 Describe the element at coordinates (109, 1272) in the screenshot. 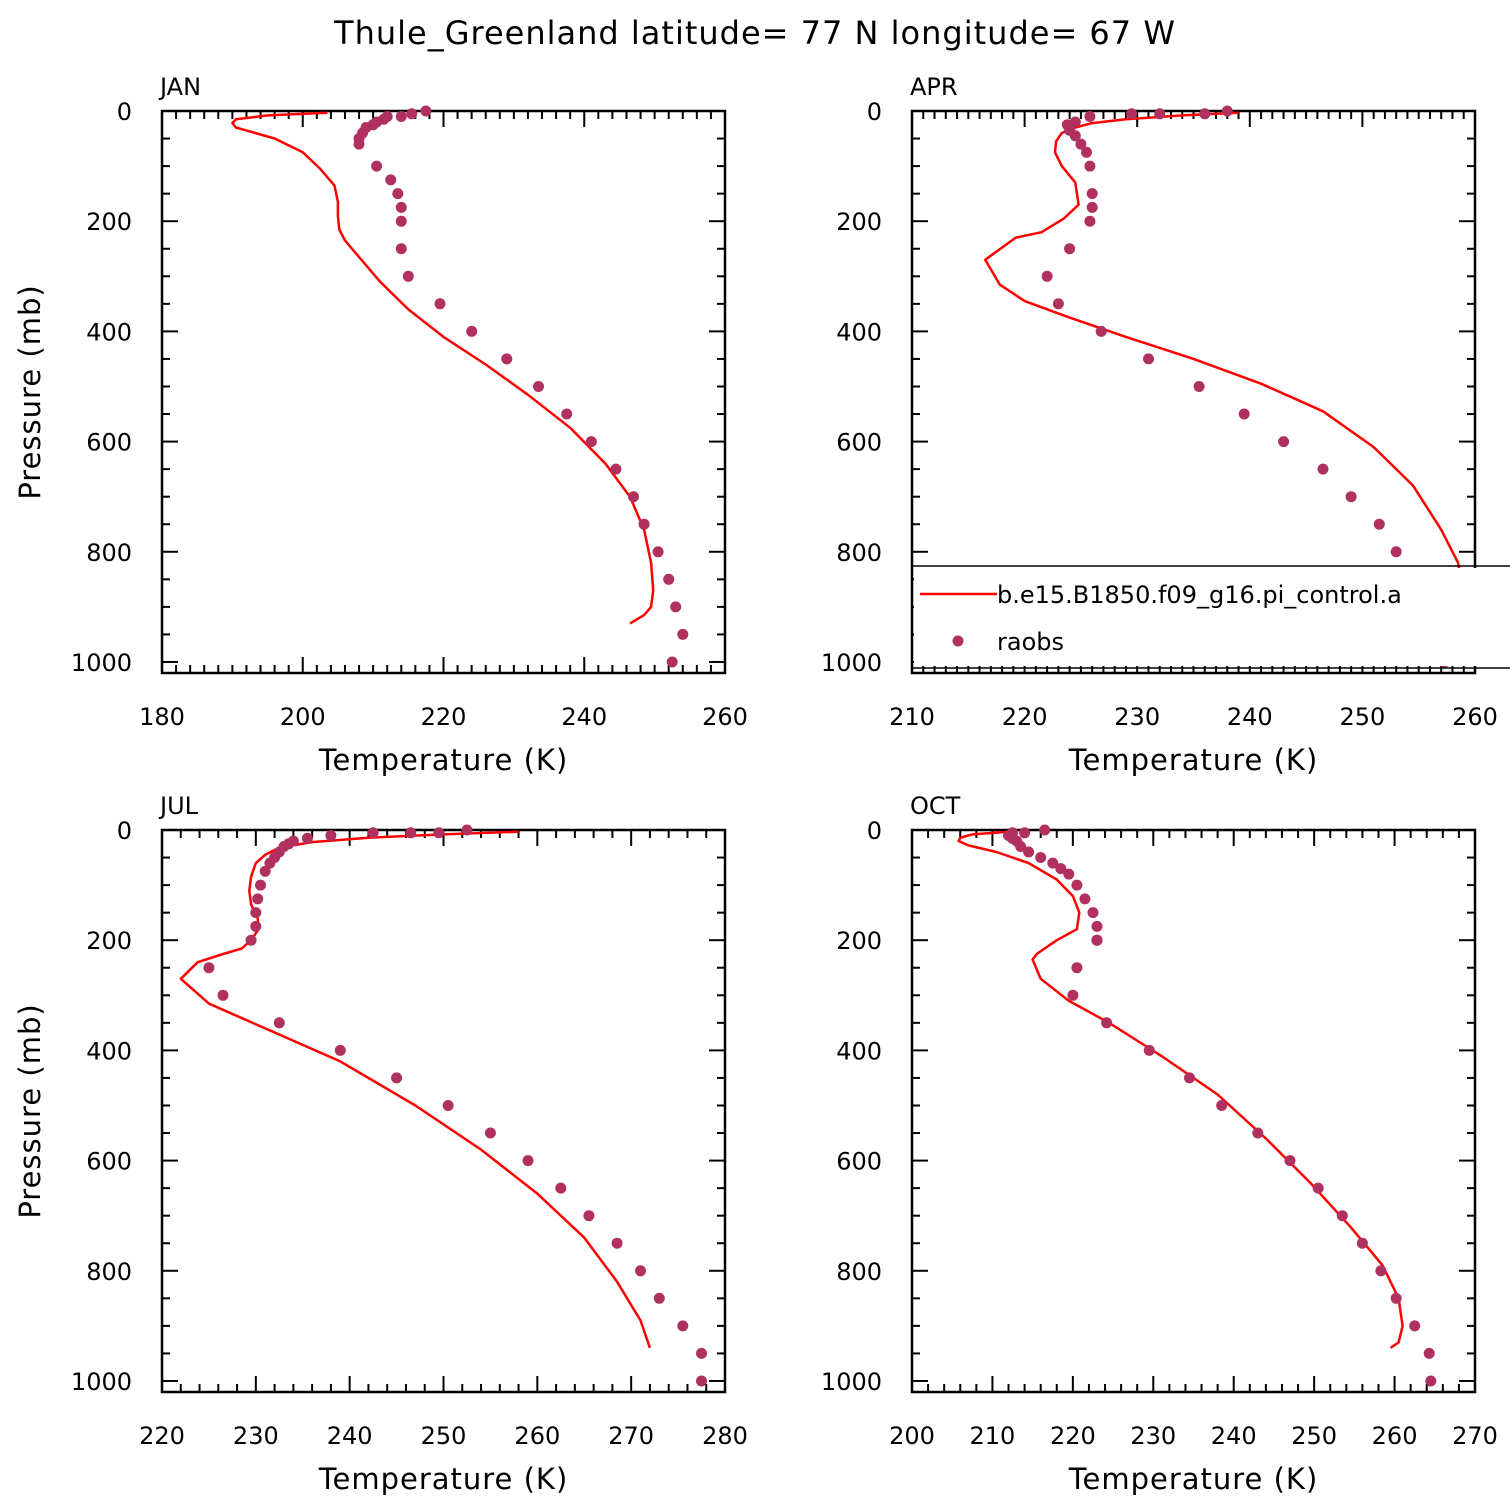

I see `y-tick-label-jul: 800` at that location.